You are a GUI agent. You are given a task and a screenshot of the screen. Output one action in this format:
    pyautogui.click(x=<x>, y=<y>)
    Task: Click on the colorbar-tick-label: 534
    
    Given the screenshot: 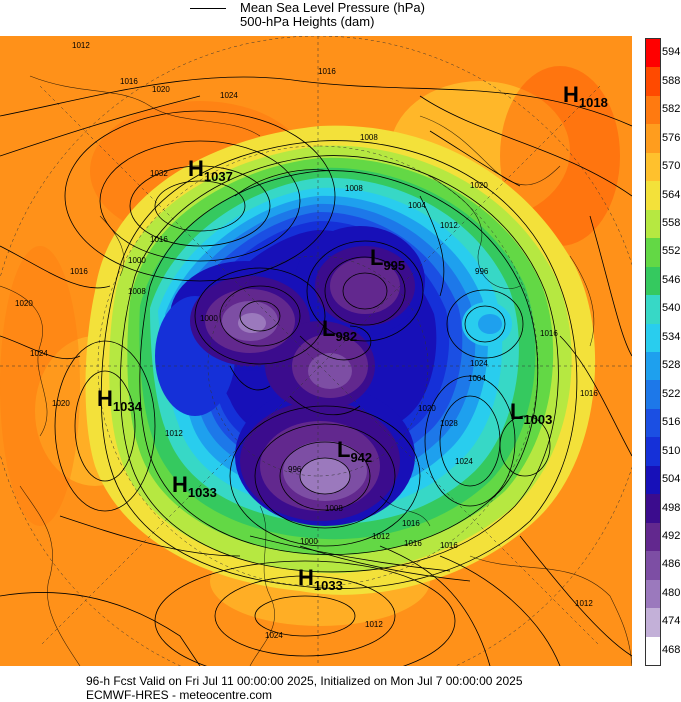 What is the action you would take?
    pyautogui.click(x=671, y=336)
    